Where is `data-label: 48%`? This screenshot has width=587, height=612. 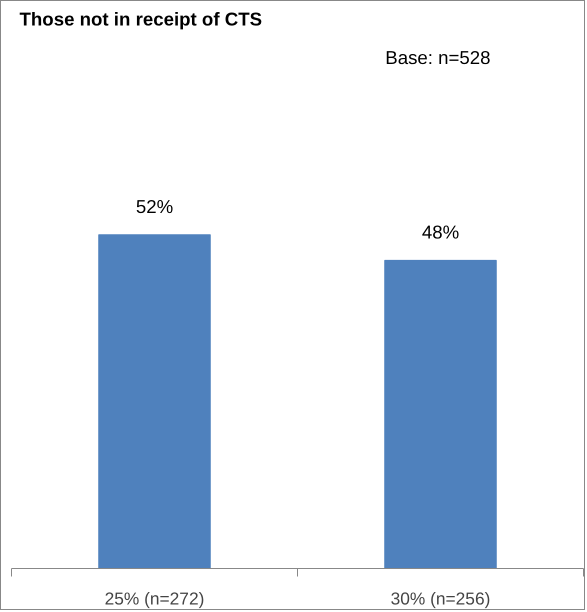
data-label: 48% is located at coordinates (441, 231).